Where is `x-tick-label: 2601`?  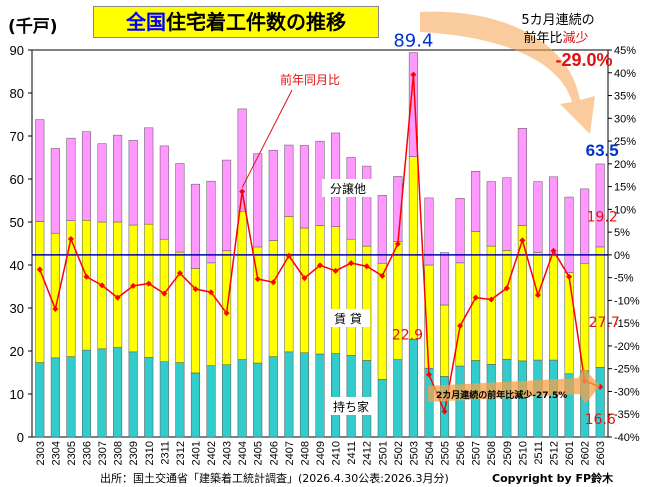
x-tick-label: 2601 is located at coordinates (570, 453).